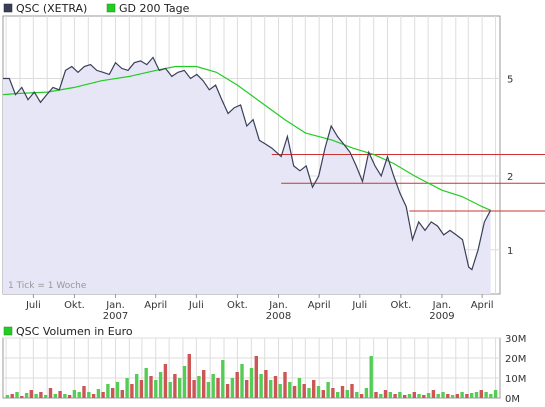 The image size is (545, 407). What do you see at coordinates (196, 305) in the screenshot?
I see `x-tick-label: Juli` at bounding box center [196, 305].